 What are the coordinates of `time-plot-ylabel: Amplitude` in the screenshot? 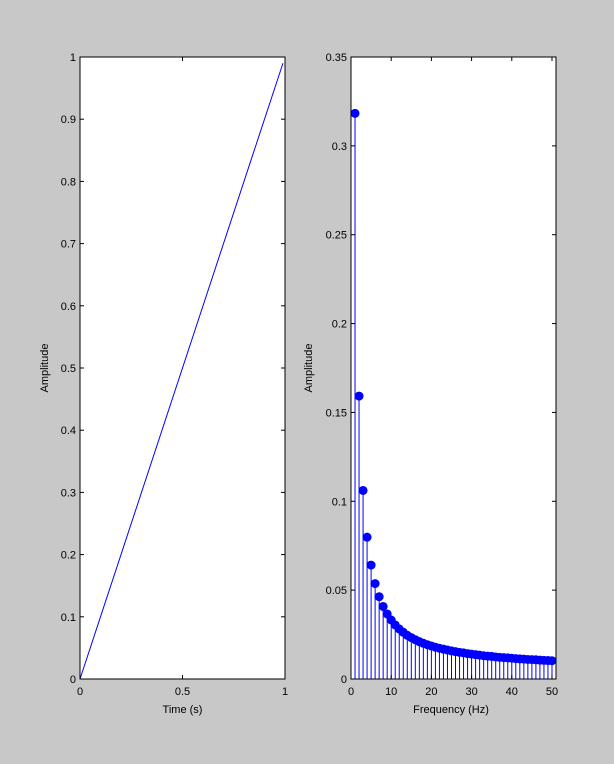 It's located at (45, 368).